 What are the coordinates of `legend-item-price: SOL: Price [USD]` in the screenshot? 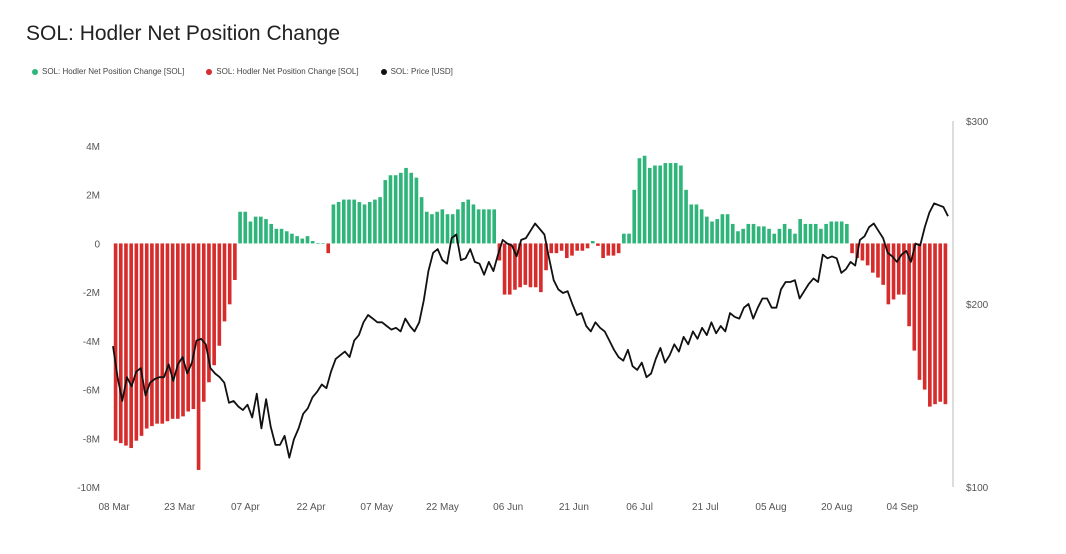 It's located at (416, 71).